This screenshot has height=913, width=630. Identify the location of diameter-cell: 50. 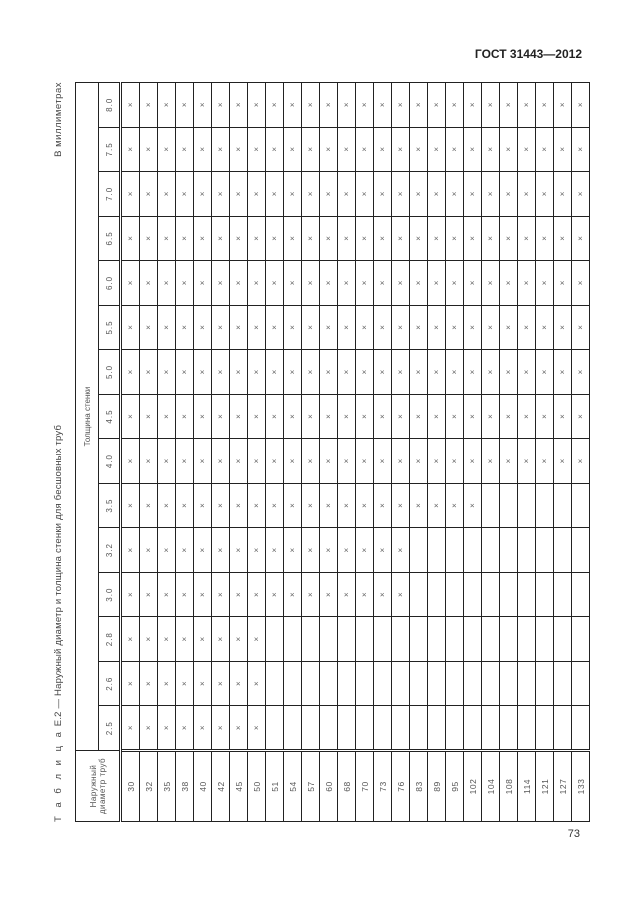
(256, 786).